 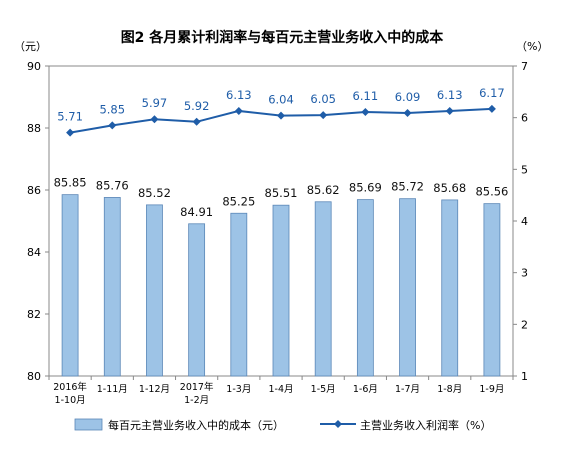 What do you see at coordinates (365, 188) in the screenshot?
I see `bar-data-label: 85.69` at bounding box center [365, 188].